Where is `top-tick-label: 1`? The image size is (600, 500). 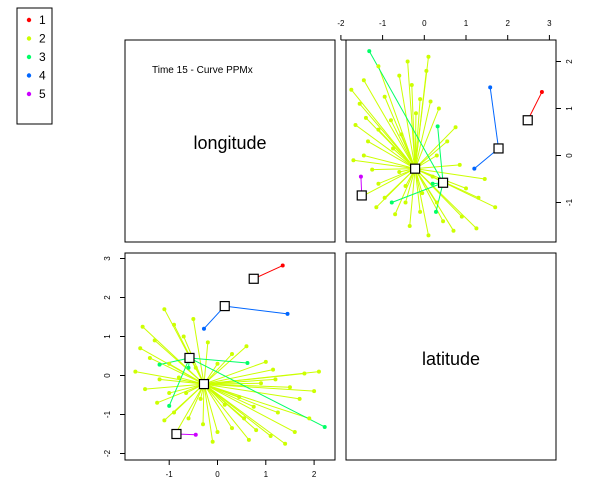
top-tick-label: 1 is located at coordinates (466, 23).